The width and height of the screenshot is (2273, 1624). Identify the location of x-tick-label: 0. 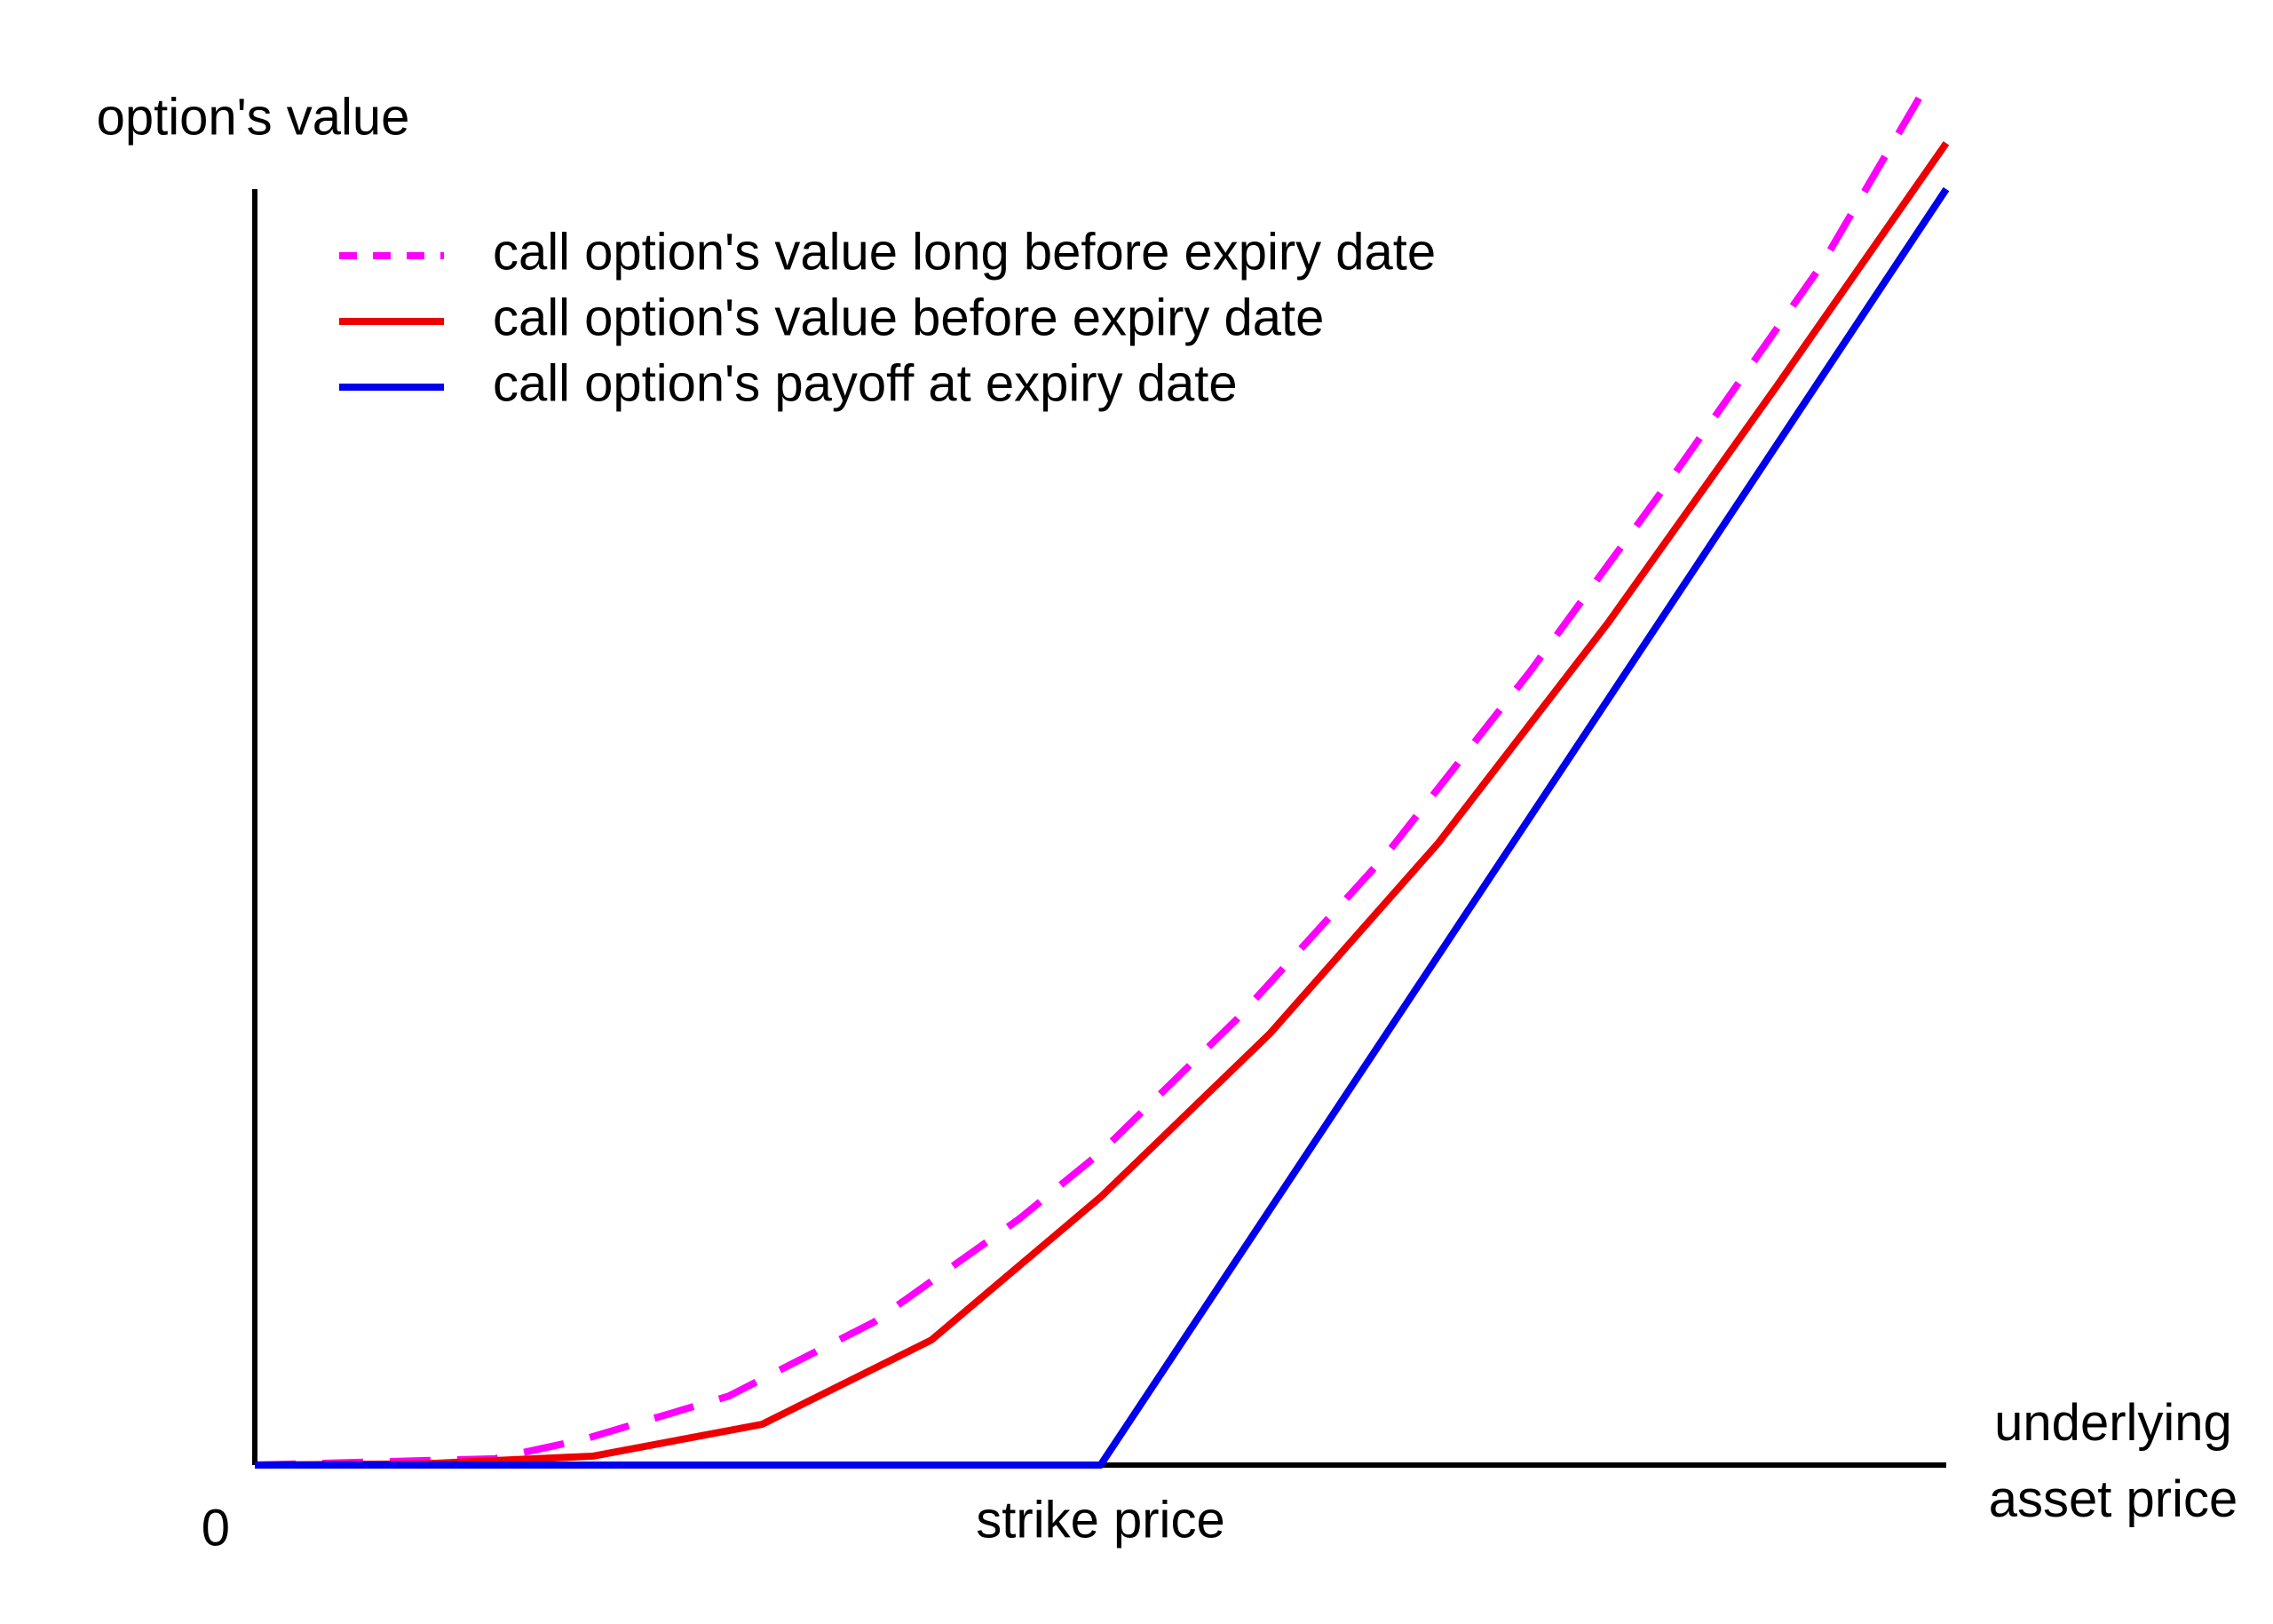
(216, 1528).